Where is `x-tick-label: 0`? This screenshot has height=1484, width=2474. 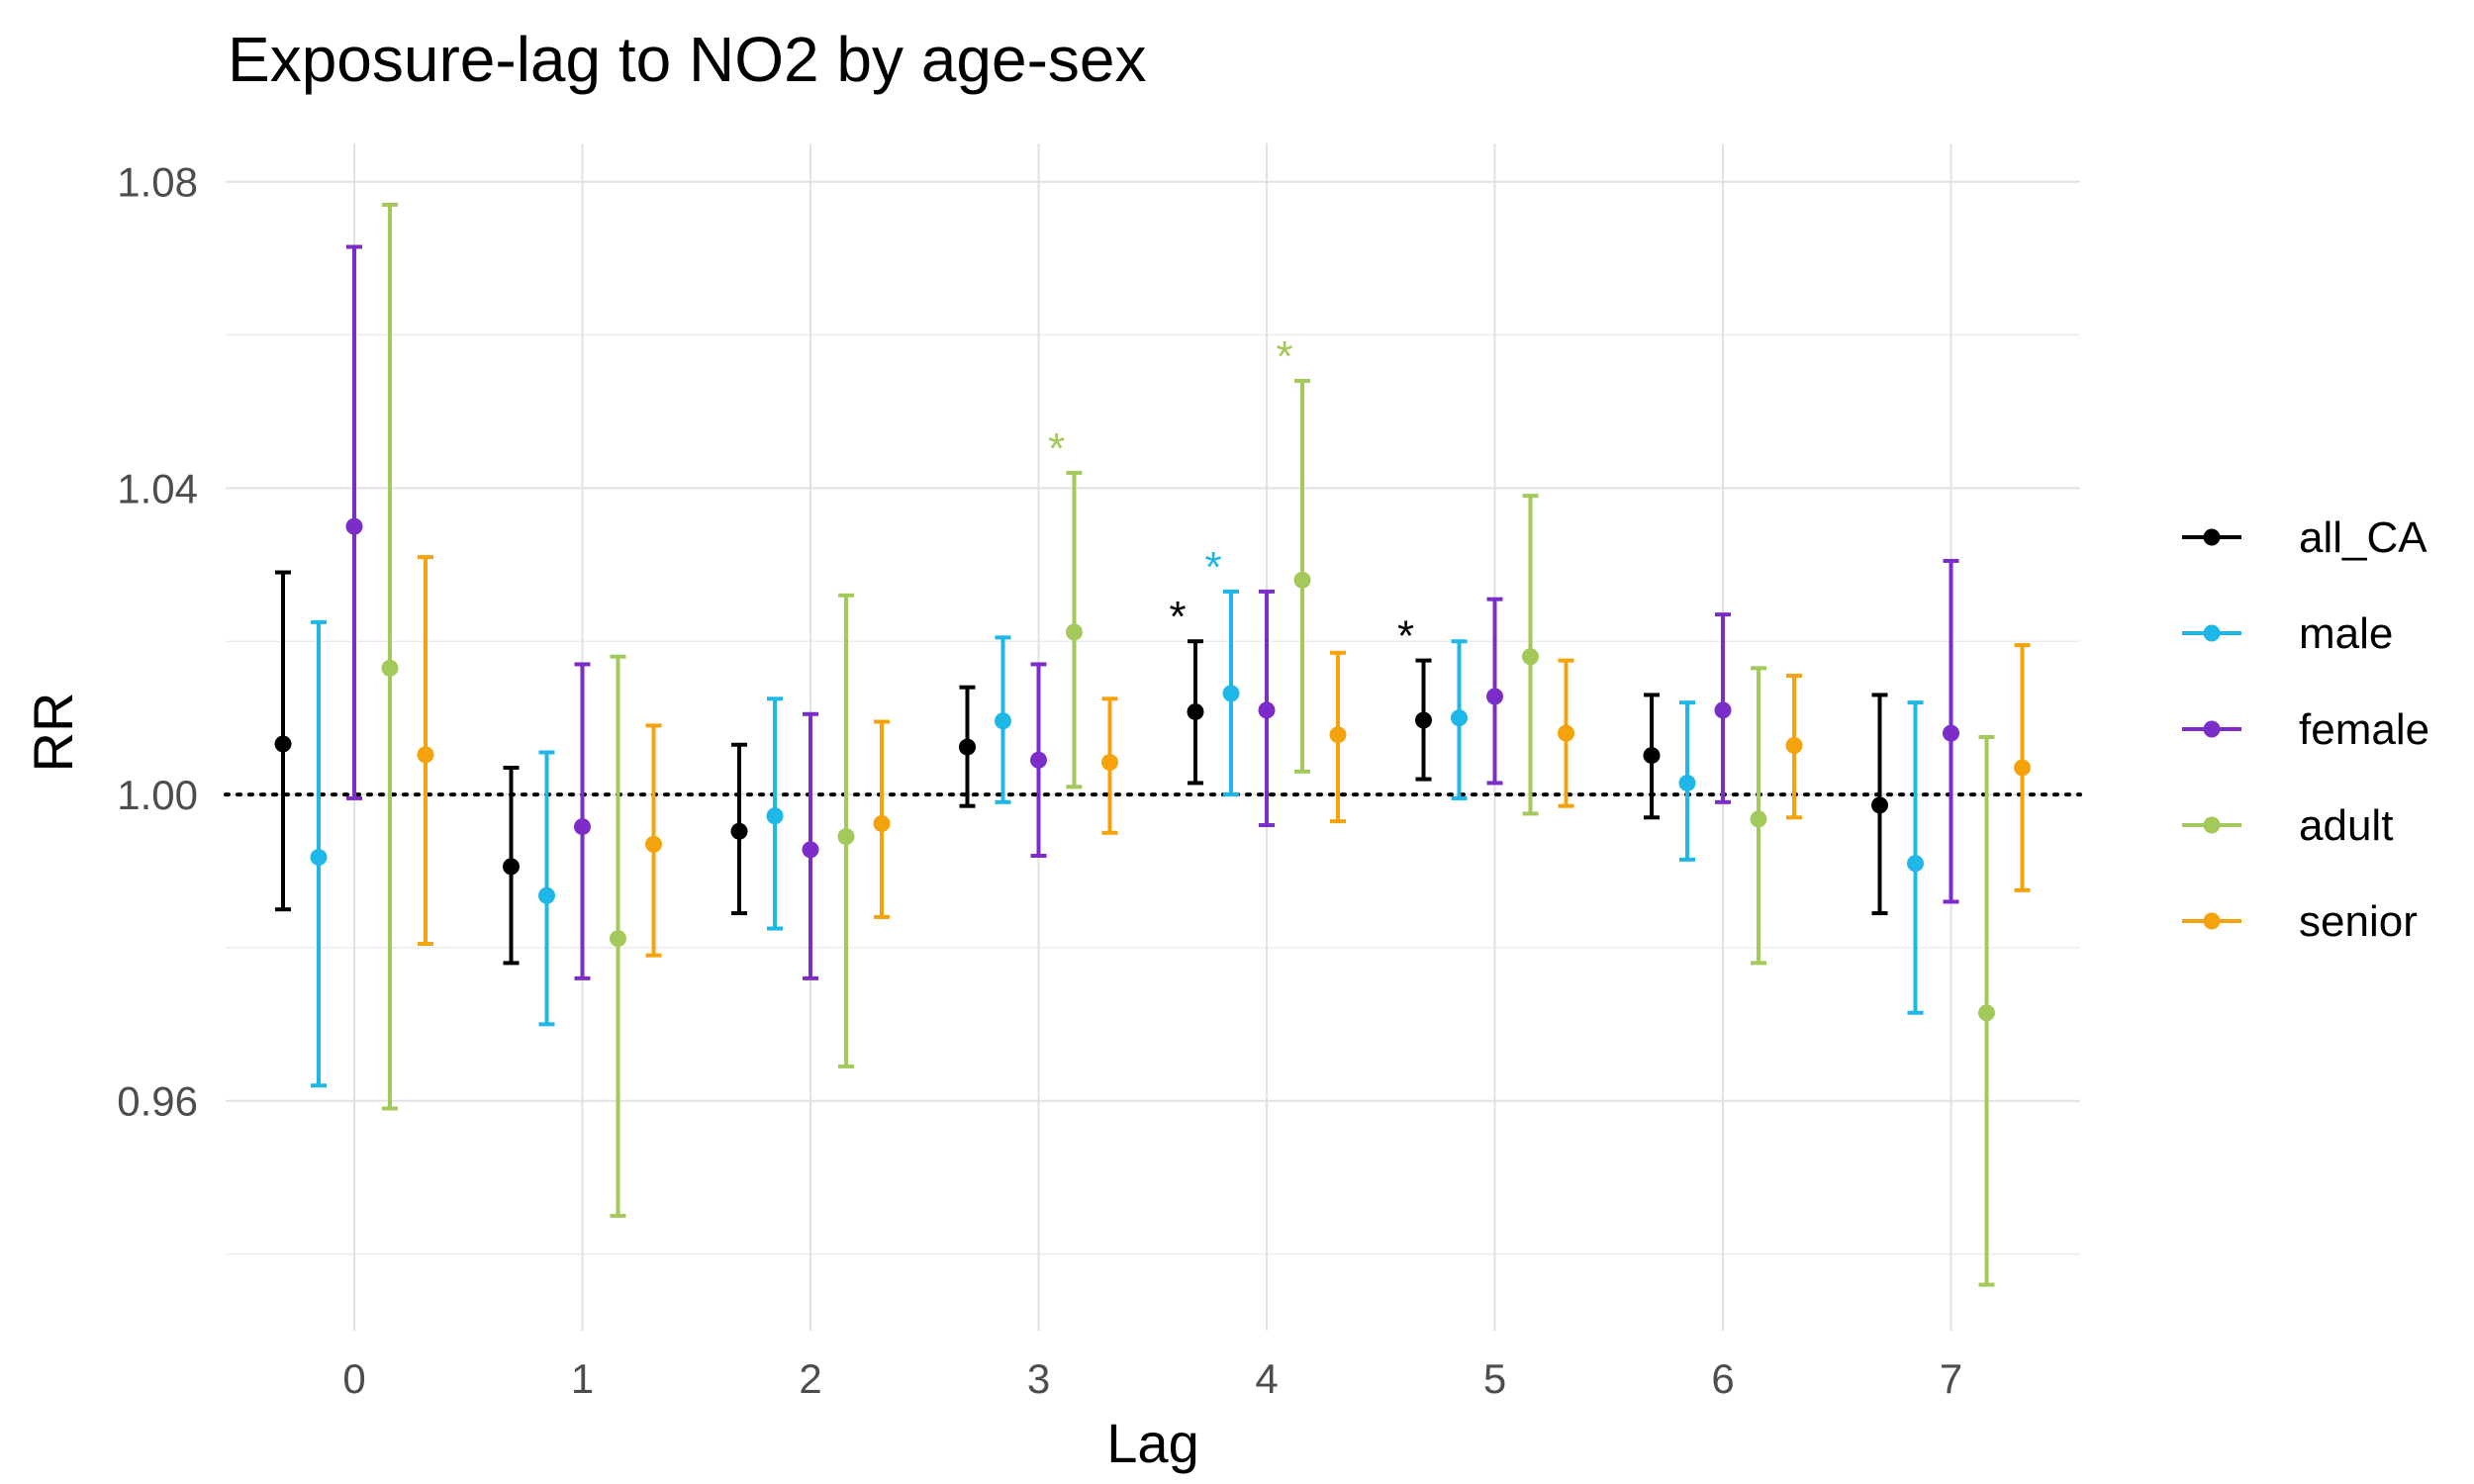
x-tick-label: 0 is located at coordinates (354, 1378).